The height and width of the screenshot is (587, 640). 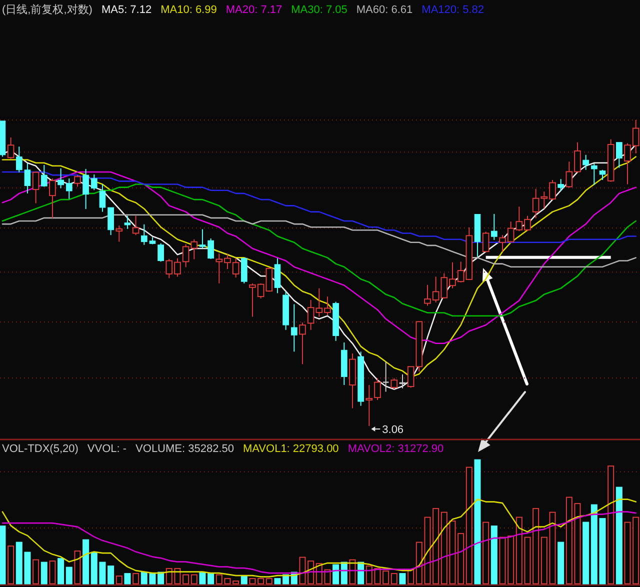 What do you see at coordinates (393, 430) in the screenshot?
I see `annotation: 3.06` at bounding box center [393, 430].